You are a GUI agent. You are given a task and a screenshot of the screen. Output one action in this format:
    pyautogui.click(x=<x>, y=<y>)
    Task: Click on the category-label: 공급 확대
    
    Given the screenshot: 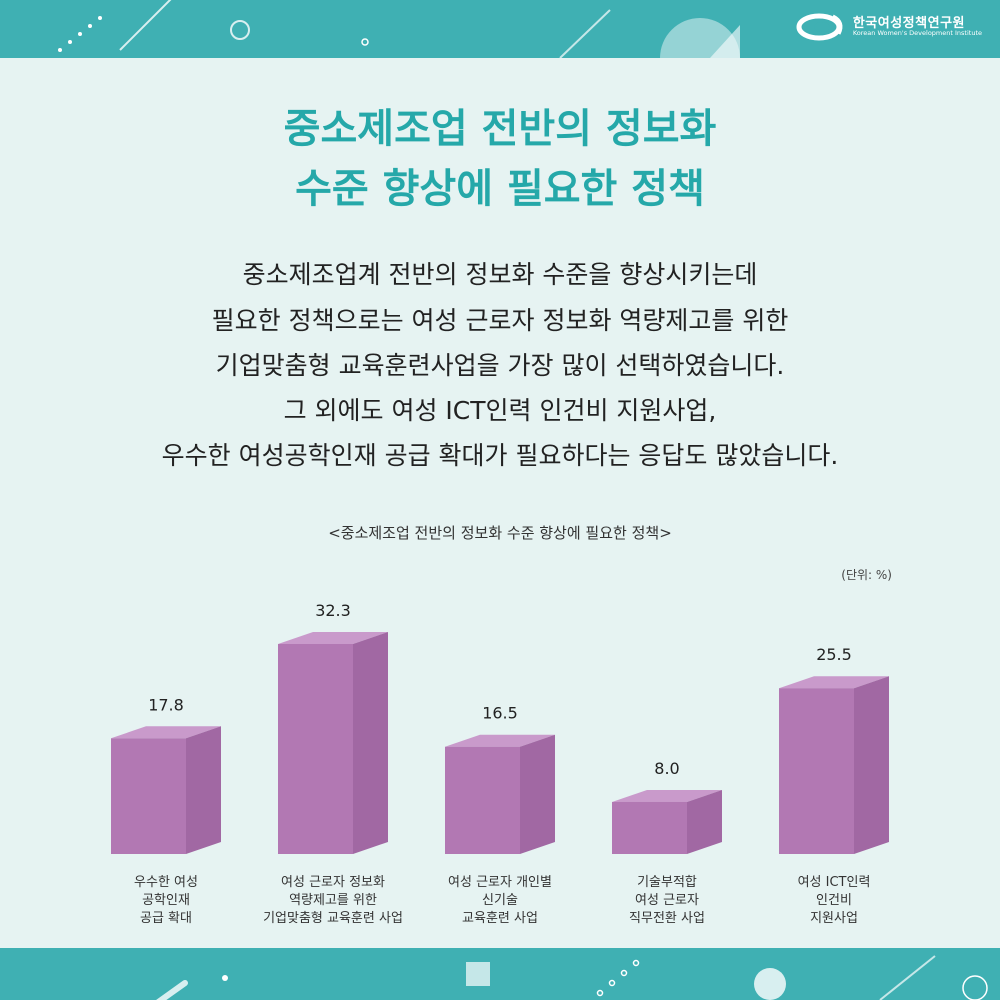 What is the action you would take?
    pyautogui.click(x=166, y=918)
    